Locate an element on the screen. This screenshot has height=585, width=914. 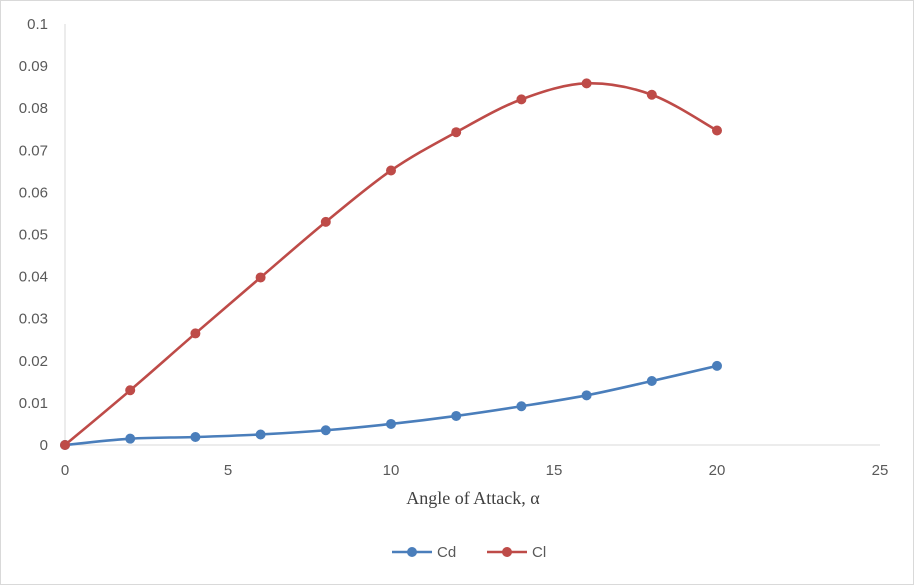
y-tick-label: 0.1 is located at coordinates (37, 24).